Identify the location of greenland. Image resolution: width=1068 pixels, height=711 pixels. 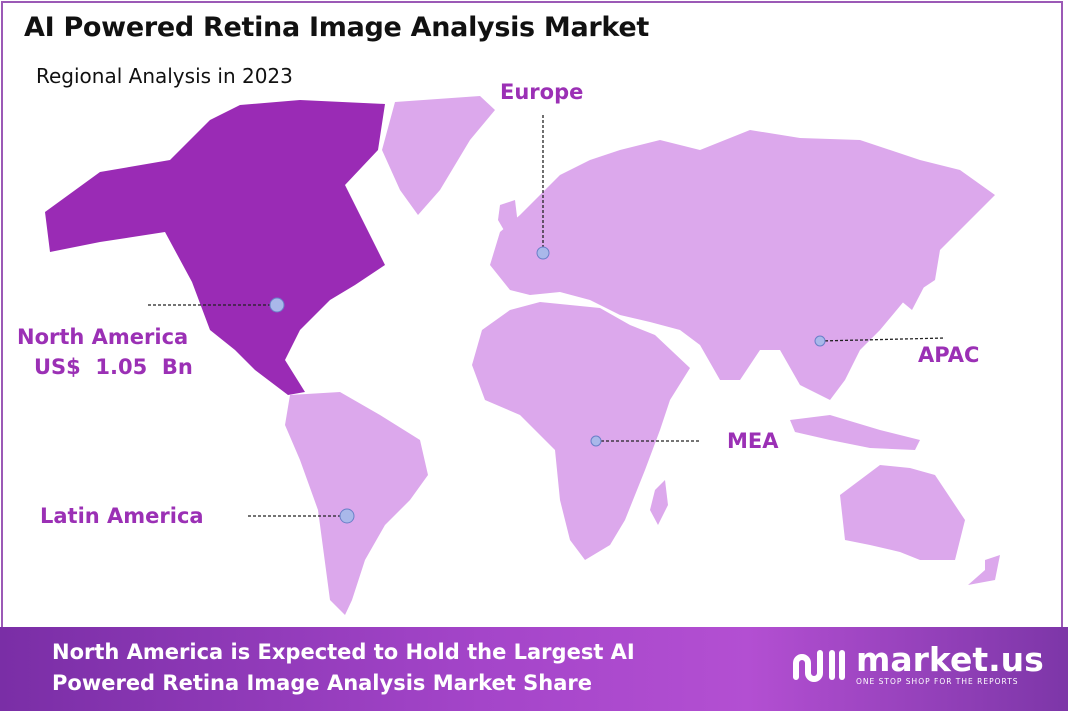
(438, 155).